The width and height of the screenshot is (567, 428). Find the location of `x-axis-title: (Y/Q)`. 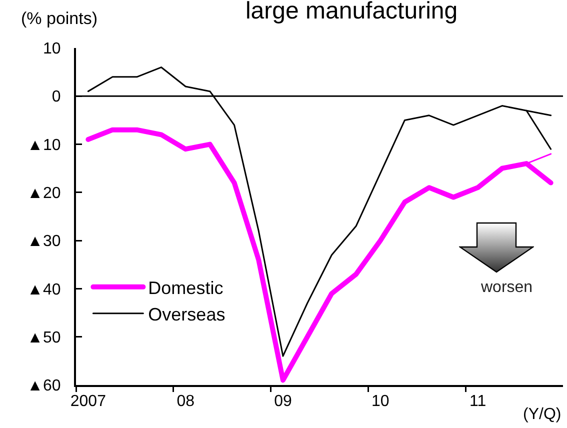

x-axis-title: (Y/Q) is located at coordinates (542, 414).